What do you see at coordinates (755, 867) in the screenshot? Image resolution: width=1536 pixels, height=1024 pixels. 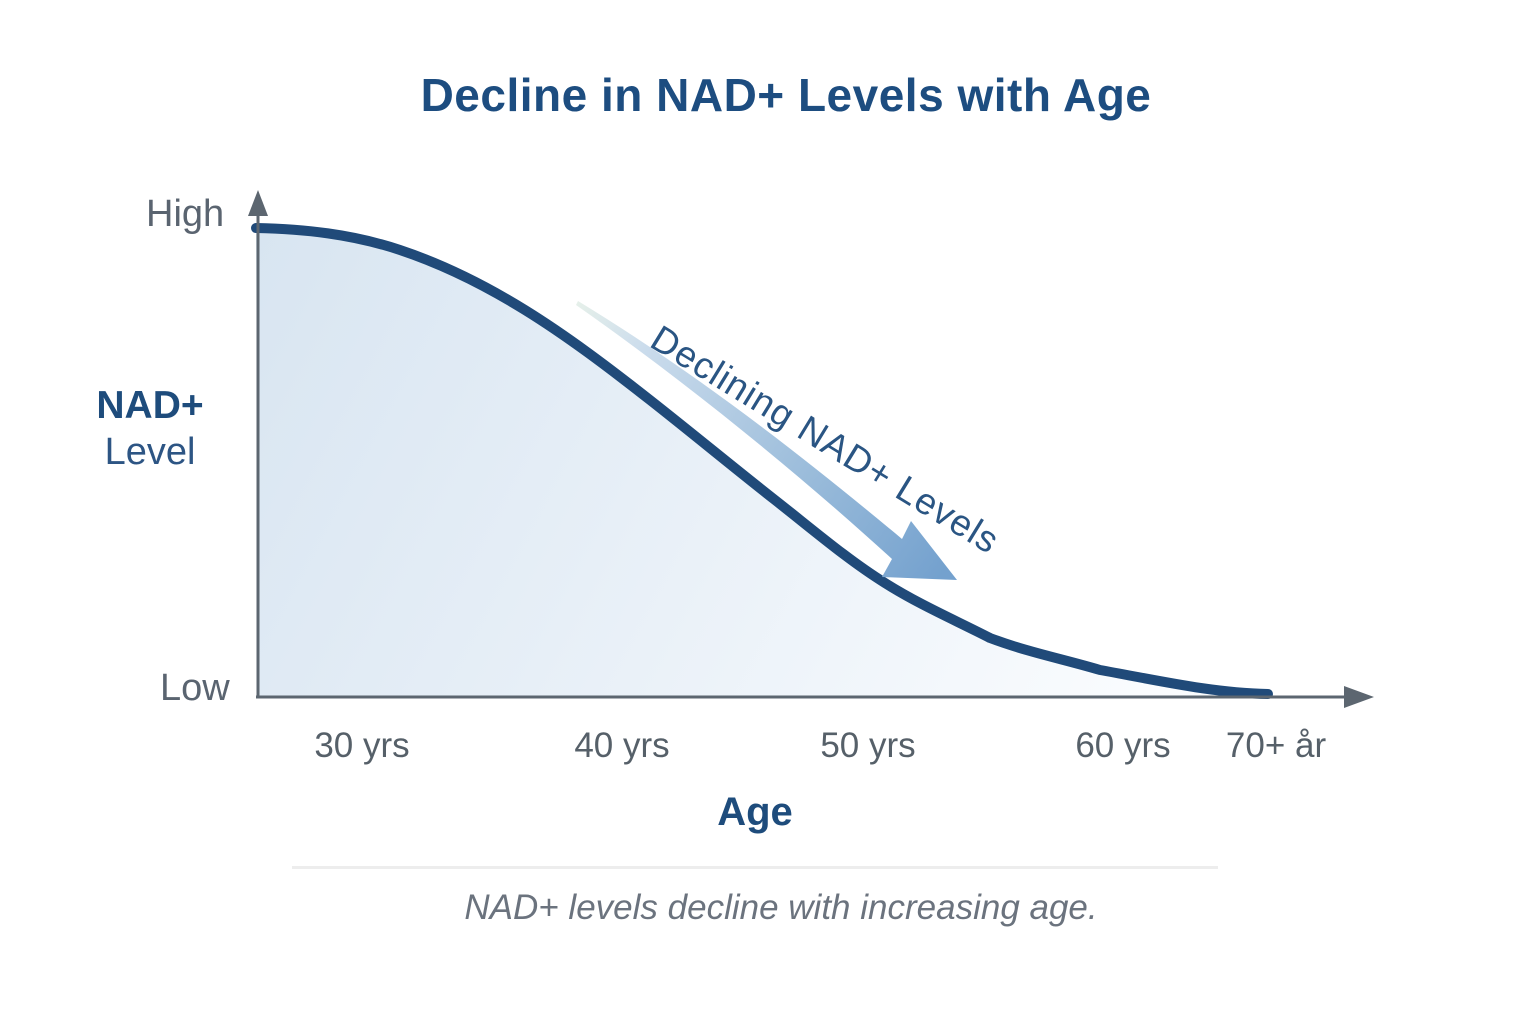 I see `divider` at bounding box center [755, 867].